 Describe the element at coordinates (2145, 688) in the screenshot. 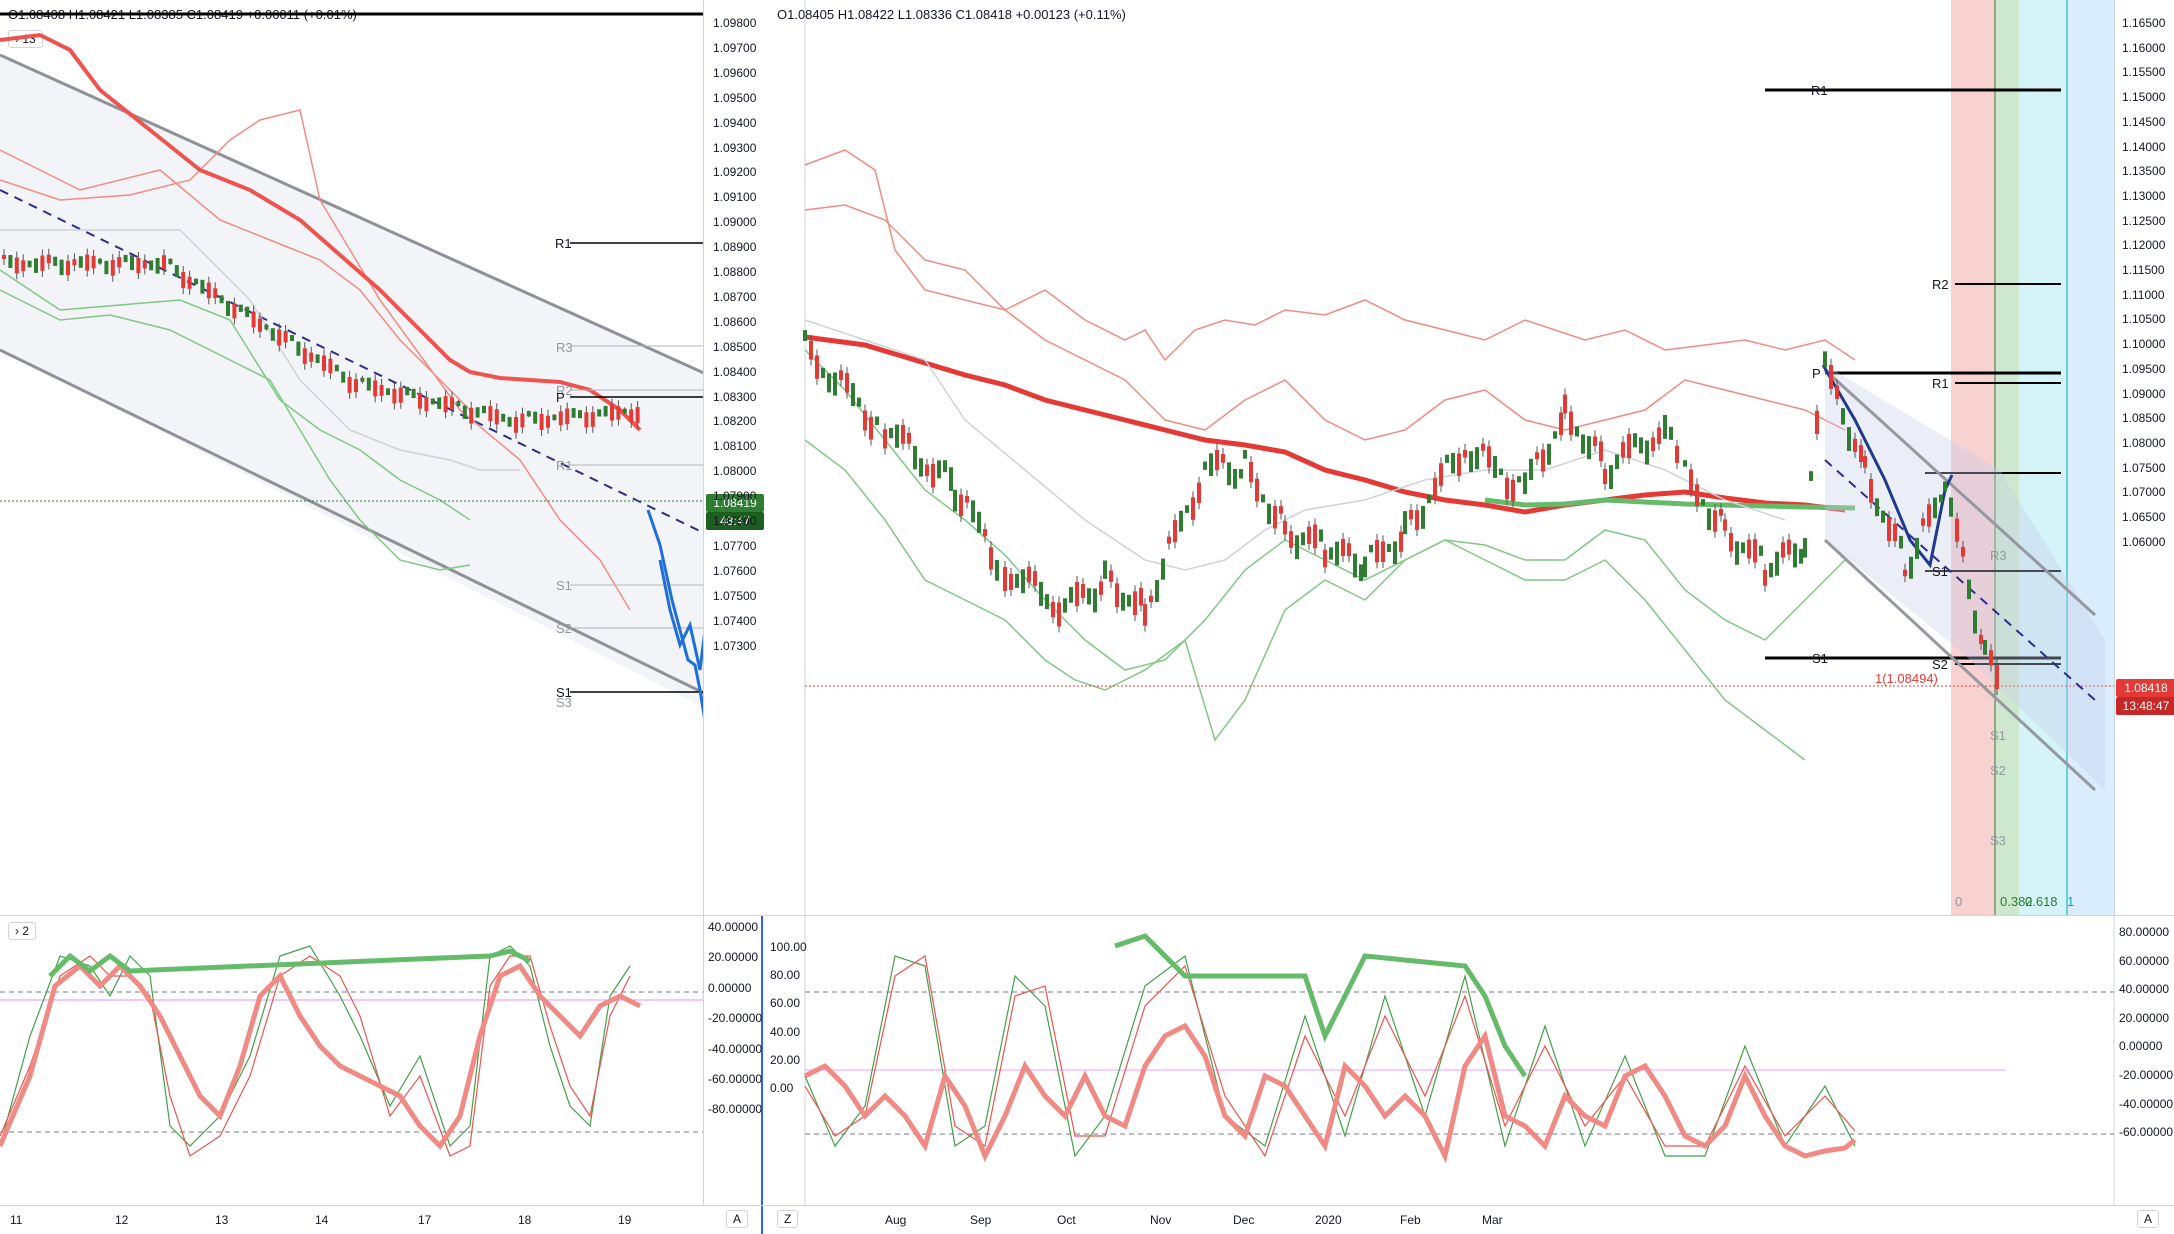

I see `right-price-badge: 1.08418` at that location.